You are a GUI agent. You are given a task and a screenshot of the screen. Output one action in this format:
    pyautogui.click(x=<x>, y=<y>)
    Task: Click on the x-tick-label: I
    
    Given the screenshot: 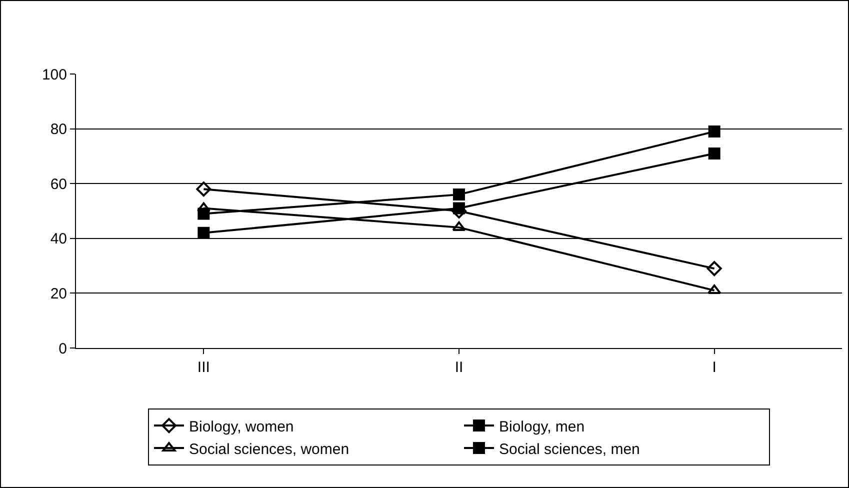 What is the action you would take?
    pyautogui.click(x=714, y=367)
    